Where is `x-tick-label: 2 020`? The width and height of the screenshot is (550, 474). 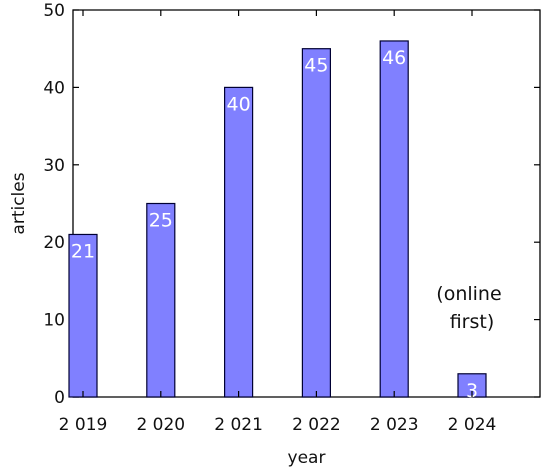 x-tick-label: 2 020 is located at coordinates (160, 425).